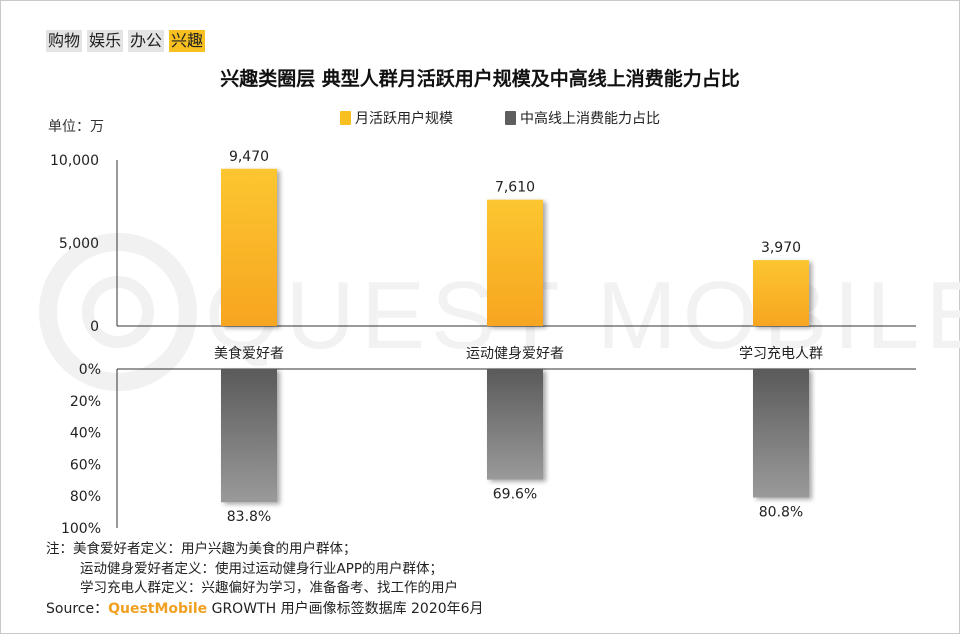 The height and width of the screenshot is (634, 960). What do you see at coordinates (269, 588) in the screenshot?
I see `note-line-3: 学习充电人群定义：兴趣偏好为学习，准备备考、找工作的用户` at bounding box center [269, 588].